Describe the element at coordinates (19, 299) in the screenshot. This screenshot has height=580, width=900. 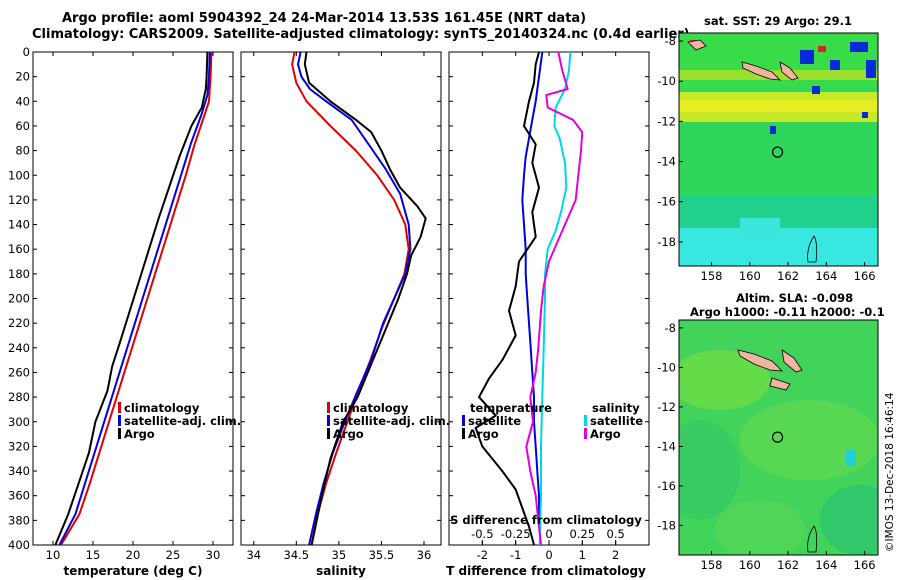
I see `y-tick-label: 200` at that location.